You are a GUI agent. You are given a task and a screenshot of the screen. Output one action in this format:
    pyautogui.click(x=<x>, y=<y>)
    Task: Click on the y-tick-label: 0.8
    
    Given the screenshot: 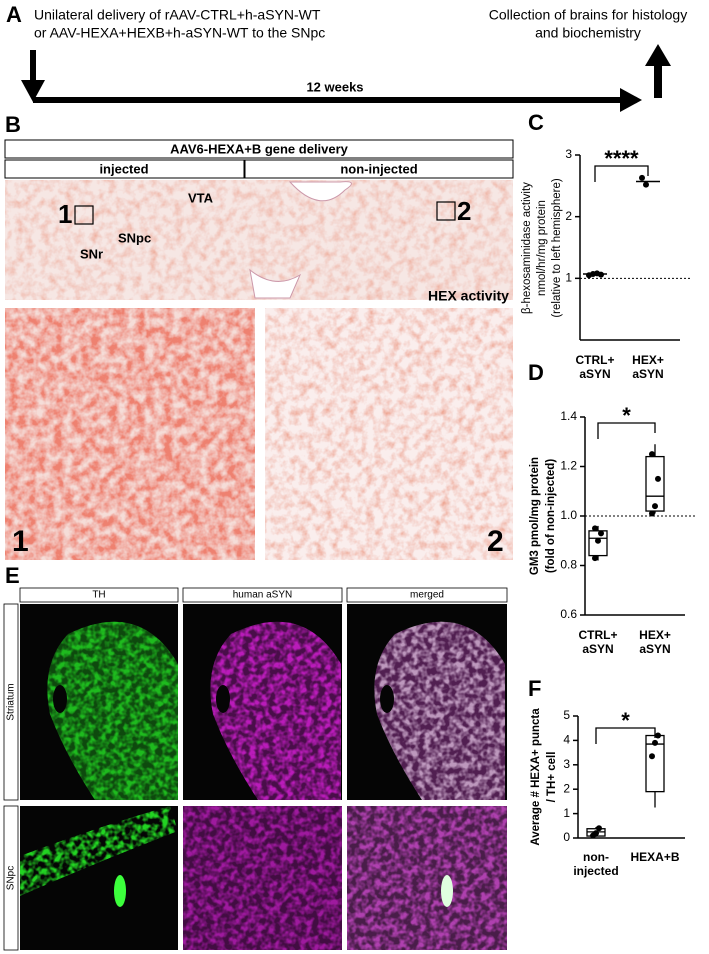 What is the action you would take?
    pyautogui.click(x=568, y=565)
    